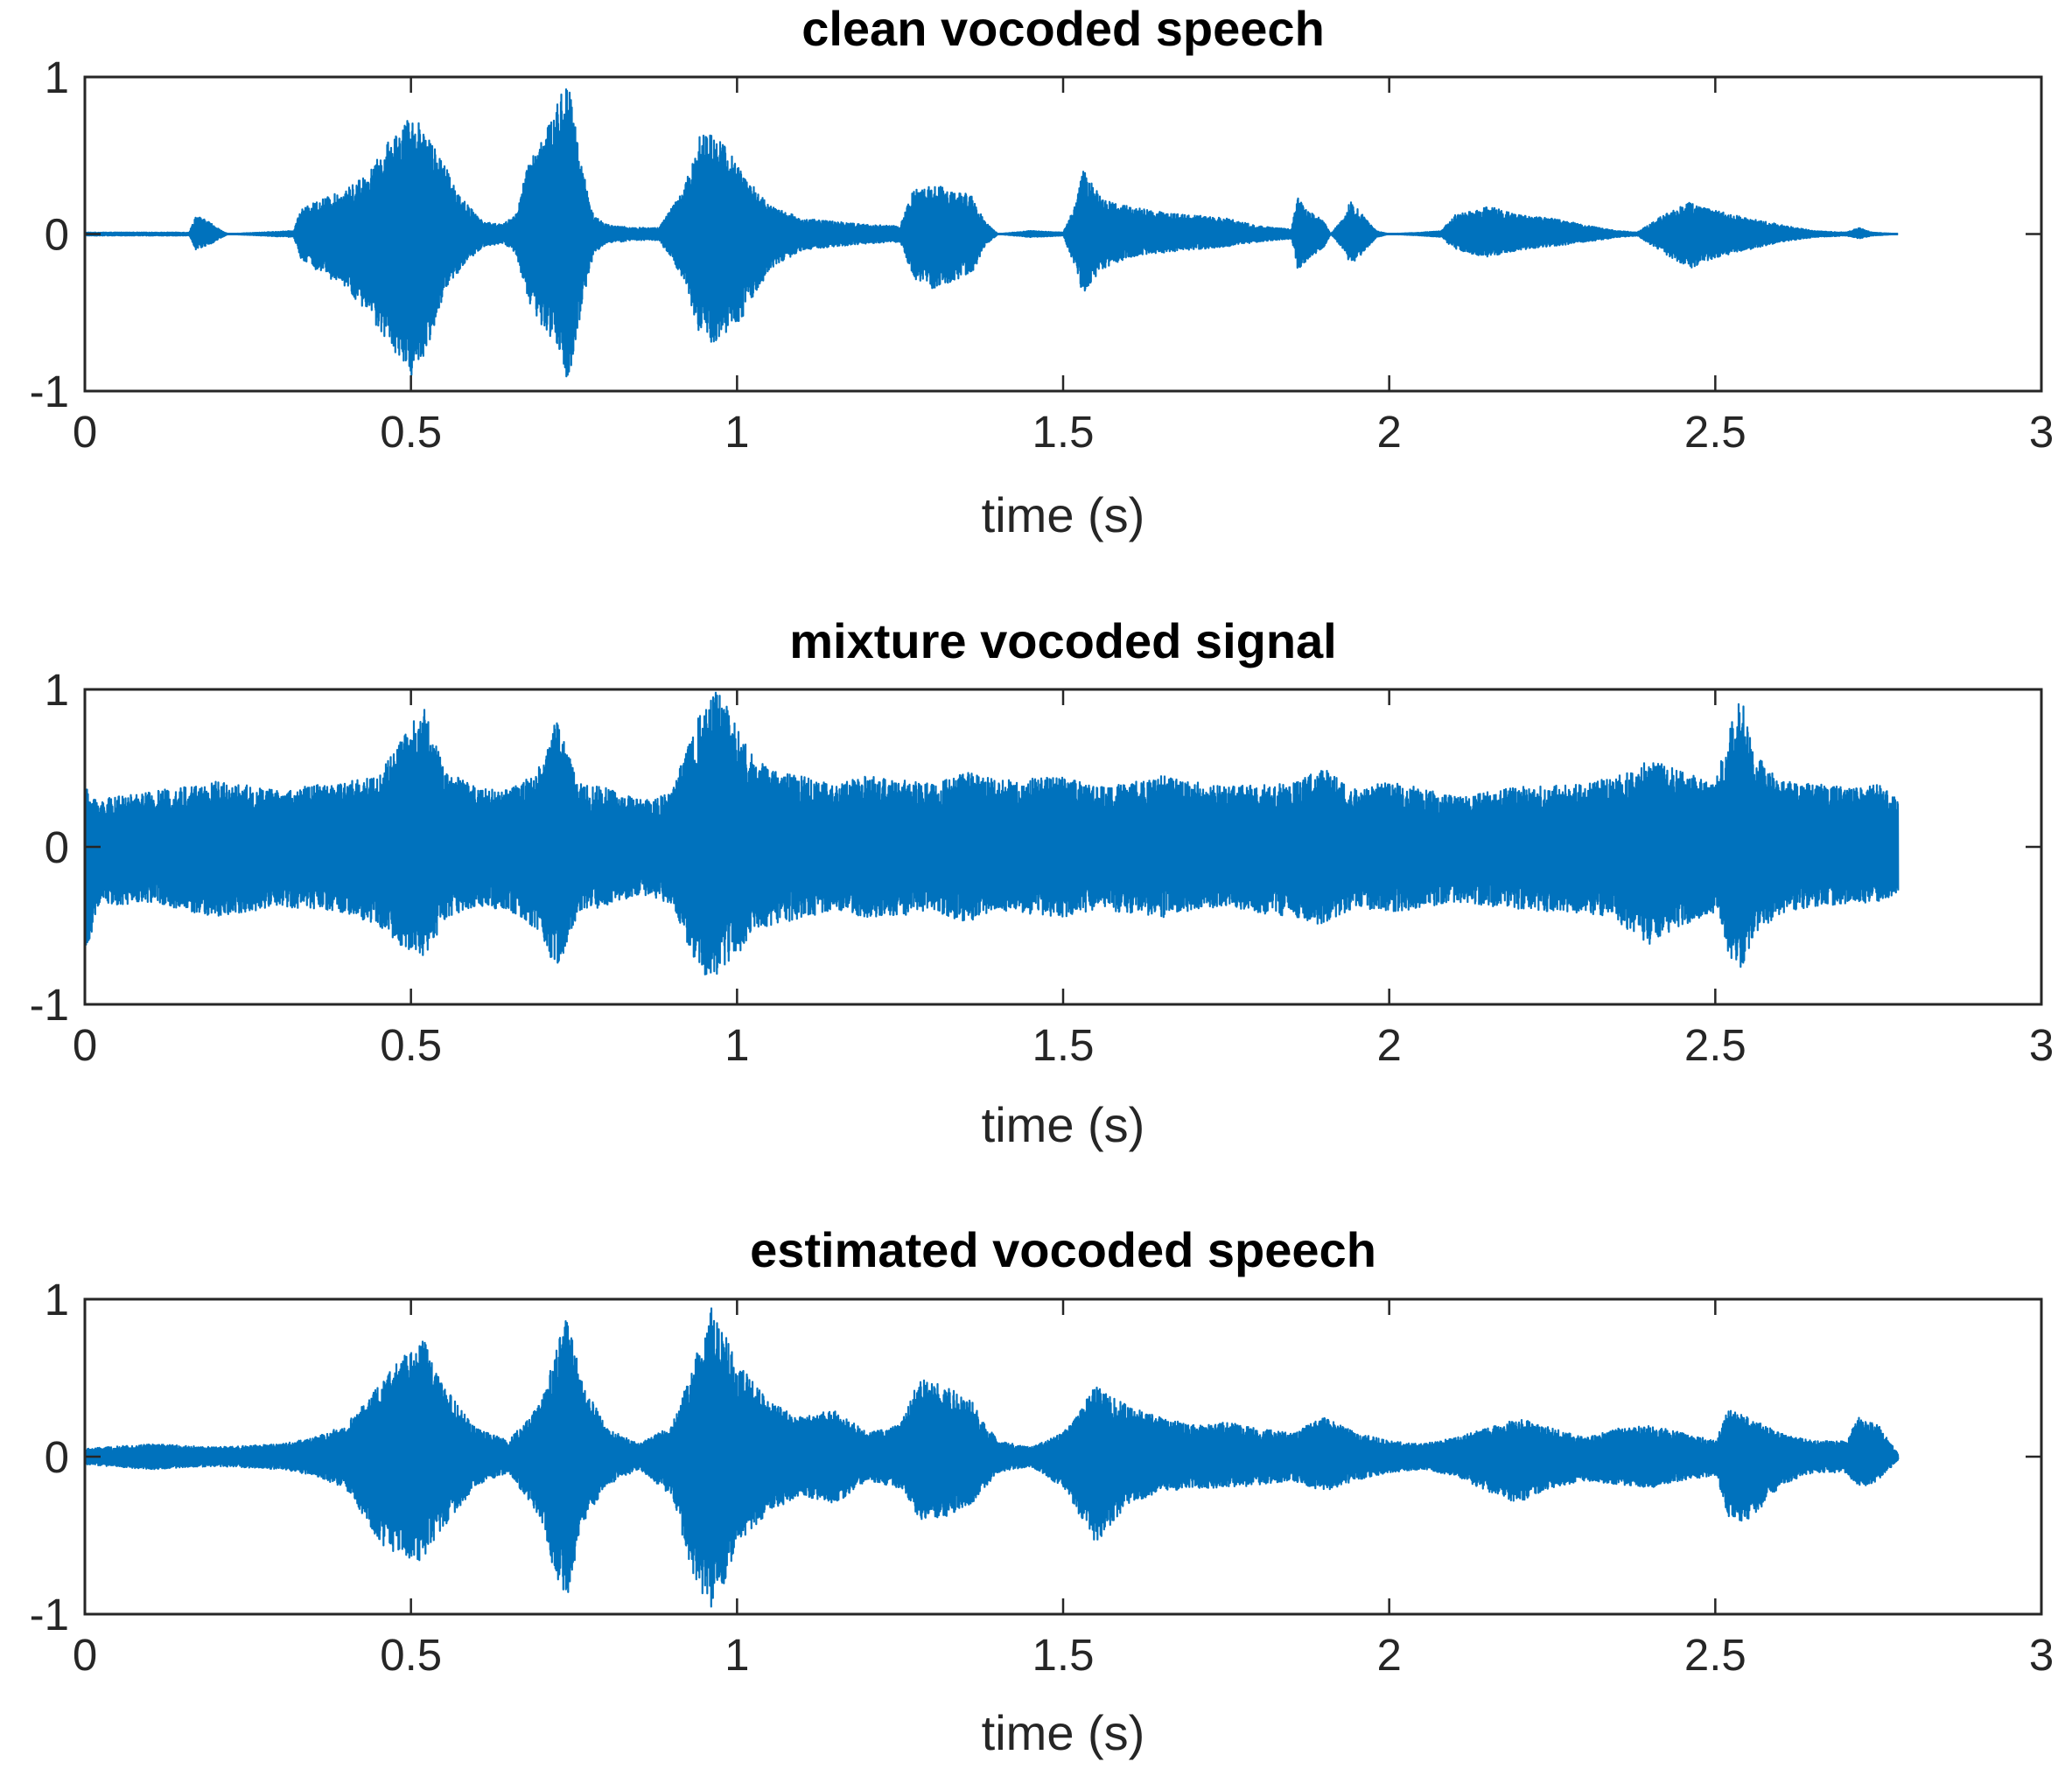  What do you see at coordinates (1063, 28) in the screenshot?
I see `chart-title: clean vocoded speech` at bounding box center [1063, 28].